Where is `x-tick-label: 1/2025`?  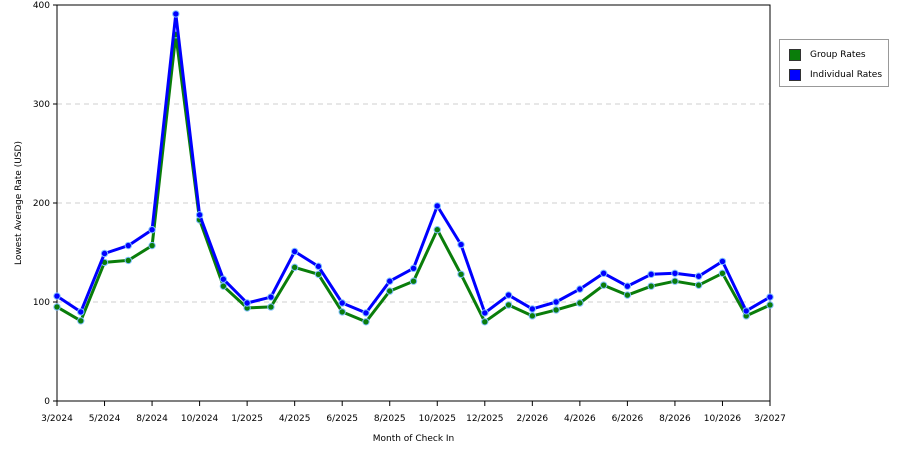 x-tick-label: 1/2025 is located at coordinates (247, 419).